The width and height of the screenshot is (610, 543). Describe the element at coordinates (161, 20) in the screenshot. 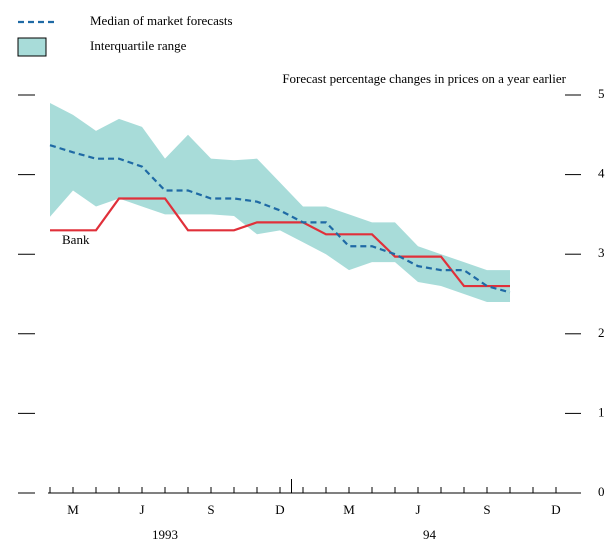

I see `legend-label: Median of market forecasts` at that location.